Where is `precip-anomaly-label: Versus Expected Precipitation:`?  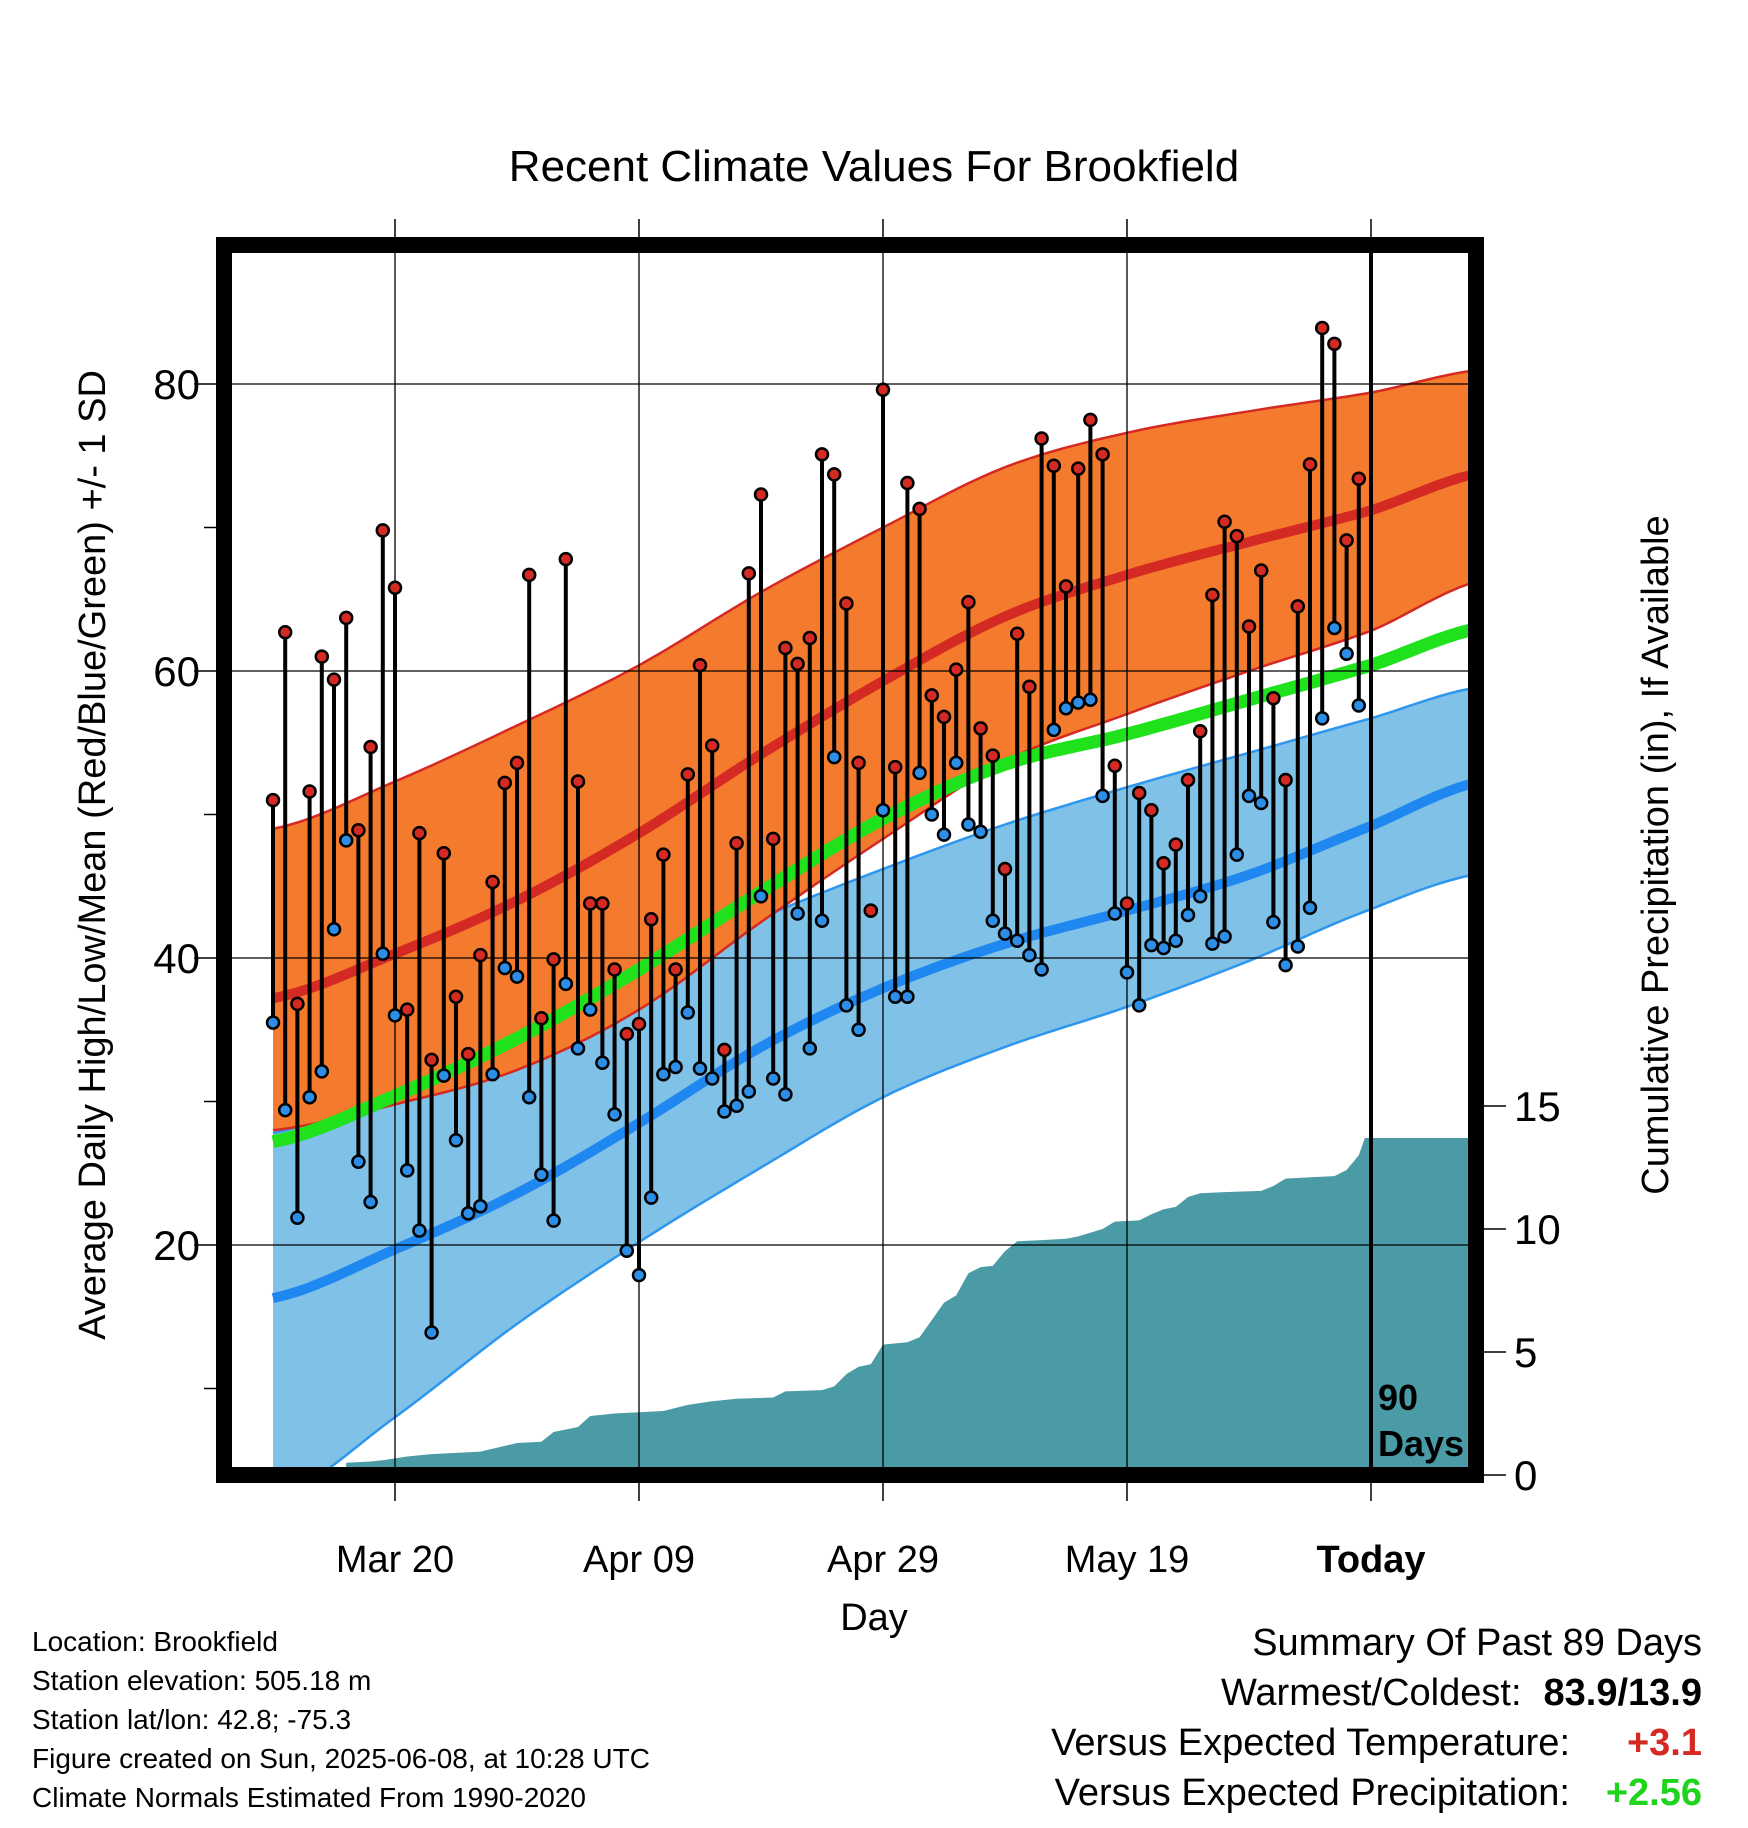
precip-anomaly-label: Versus Expected Precipitation: is located at coordinates (1312, 1793).